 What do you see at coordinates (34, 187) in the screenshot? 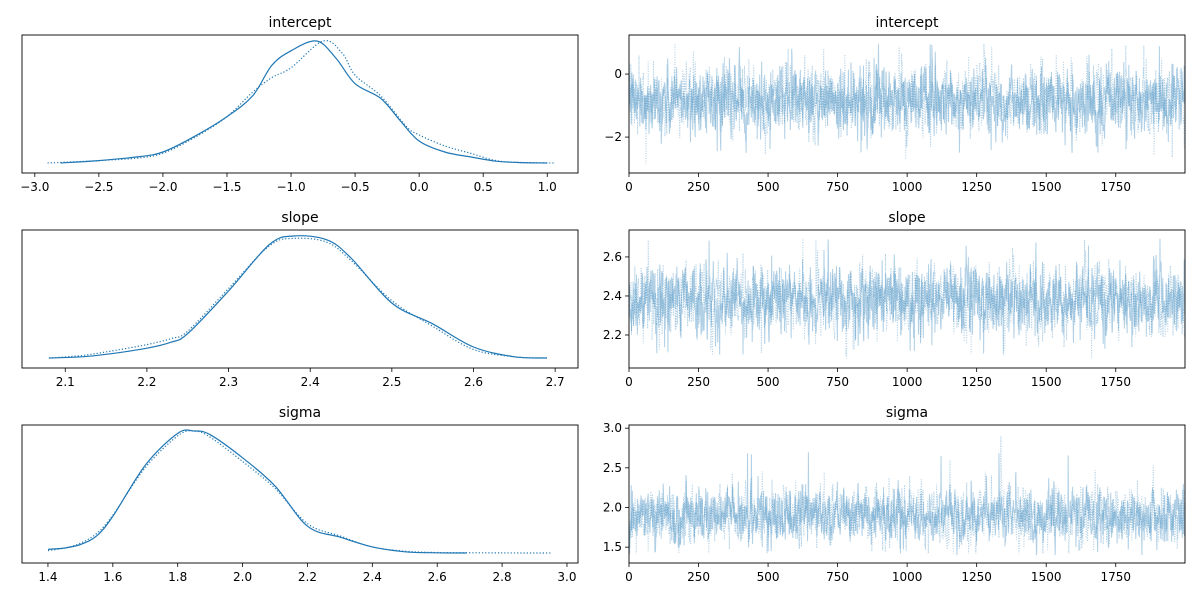
I see `x-tick-label: −3.0` at bounding box center [34, 187].